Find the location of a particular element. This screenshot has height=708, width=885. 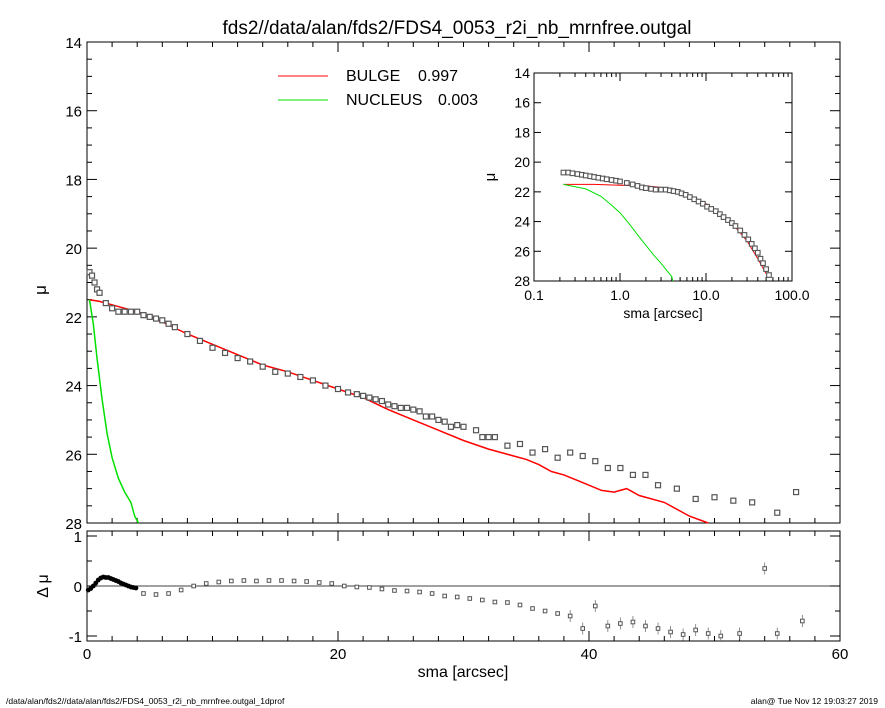

res-ytick-label: 0 is located at coordinates (78, 587).